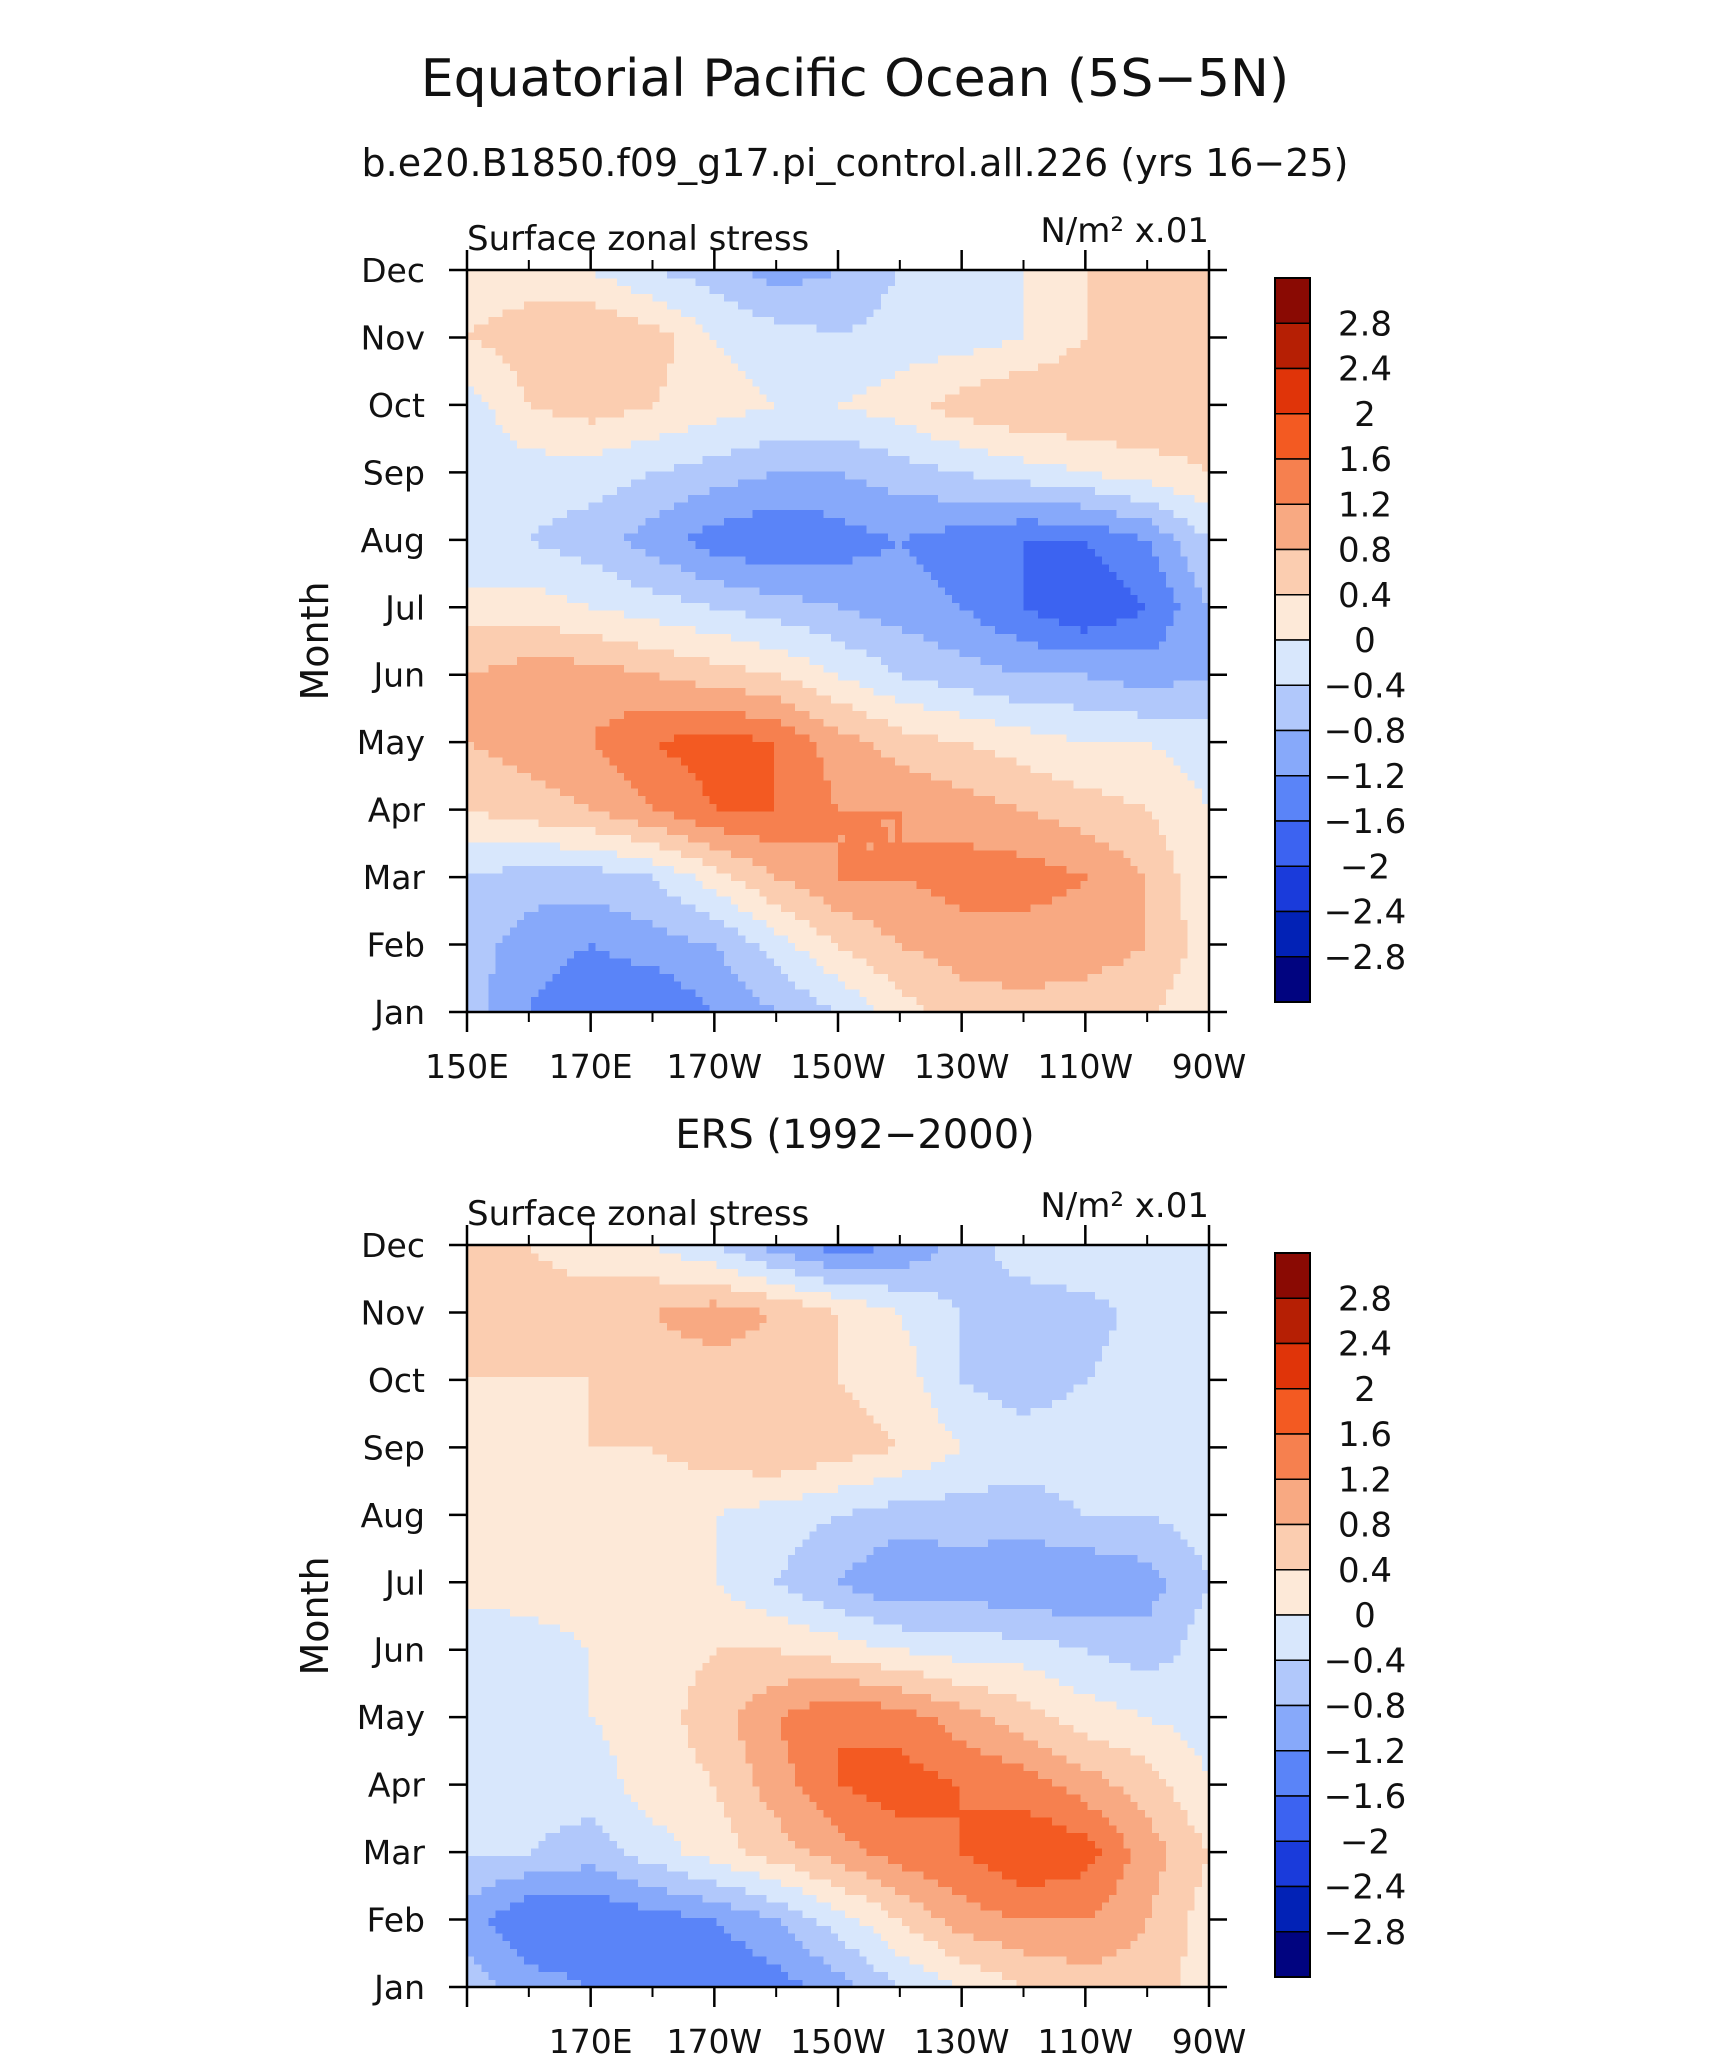  What do you see at coordinates (1365, 1480) in the screenshot?
I see `colorbar-label: 1.2` at bounding box center [1365, 1480].